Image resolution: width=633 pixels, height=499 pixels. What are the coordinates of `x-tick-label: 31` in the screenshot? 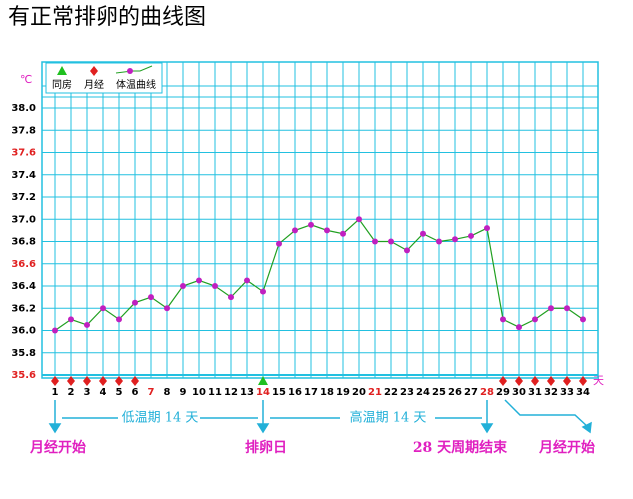 It's located at (535, 392).